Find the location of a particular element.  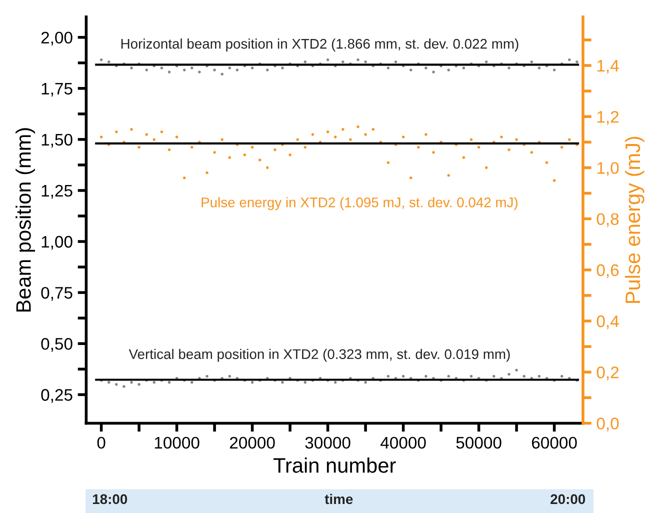

series-label: Vertical beam position in XTD2 (0.323 mm, st. dev. 0.019 mm) is located at coordinates (319, 355).